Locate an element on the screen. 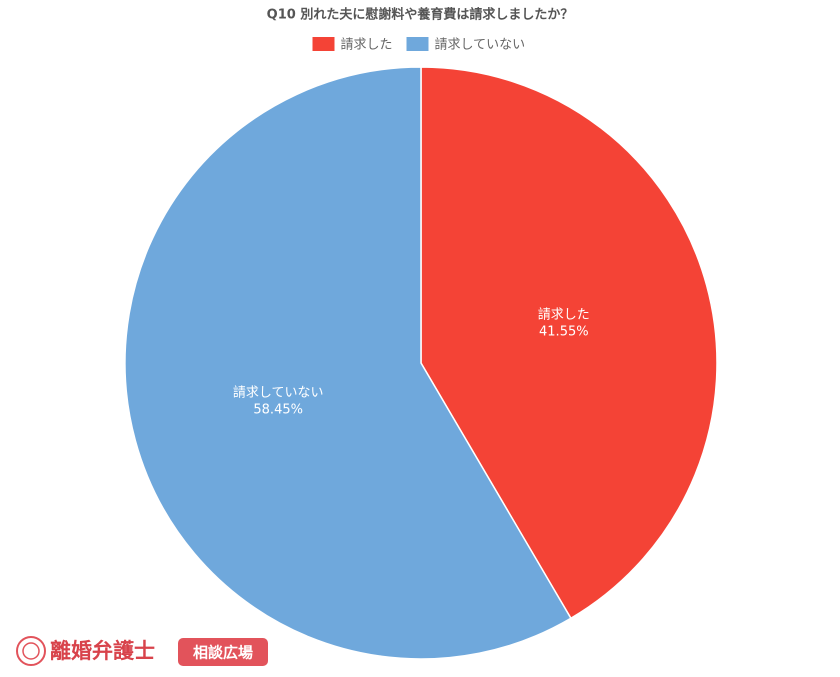 The width and height of the screenshot is (840, 677). logo-badge is located at coordinates (223, 652).